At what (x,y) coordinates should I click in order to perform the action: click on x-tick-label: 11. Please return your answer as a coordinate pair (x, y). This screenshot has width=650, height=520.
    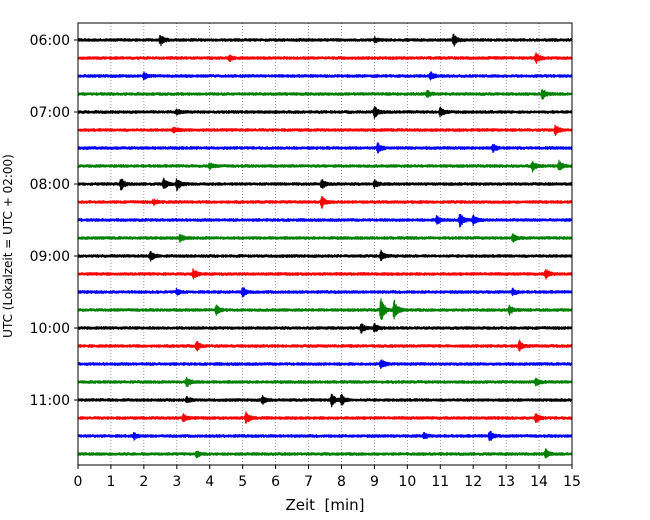
    Looking at the image, I should click on (440, 482).